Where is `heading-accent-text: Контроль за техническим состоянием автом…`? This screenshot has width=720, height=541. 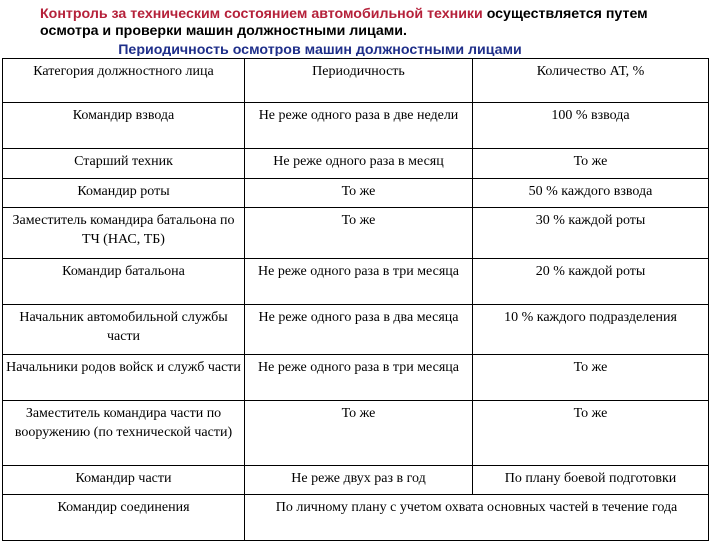
heading-accent-text: Контроль за техническим состоянием автом… is located at coordinates (261, 14).